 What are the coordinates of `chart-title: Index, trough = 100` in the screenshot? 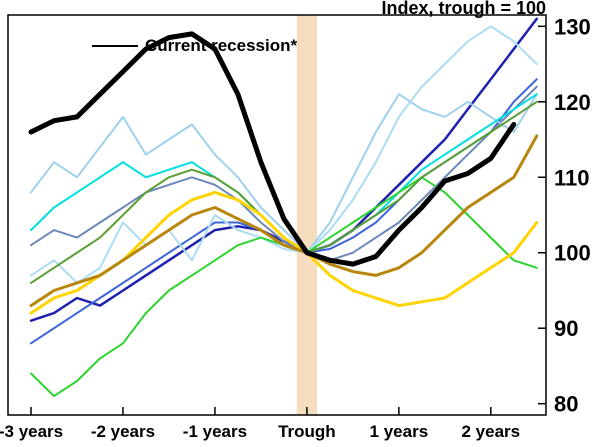 It's located at (463, 9).